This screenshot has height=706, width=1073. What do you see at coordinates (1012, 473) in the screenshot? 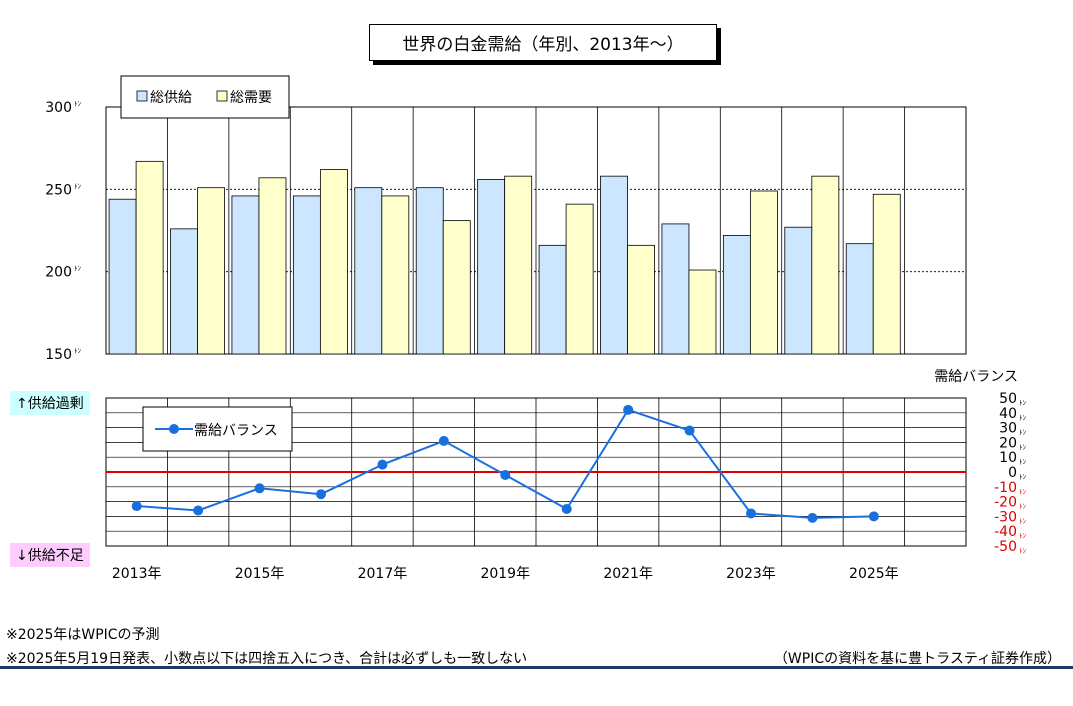
I see `balance-y-tick-label: 0` at bounding box center [1012, 473].